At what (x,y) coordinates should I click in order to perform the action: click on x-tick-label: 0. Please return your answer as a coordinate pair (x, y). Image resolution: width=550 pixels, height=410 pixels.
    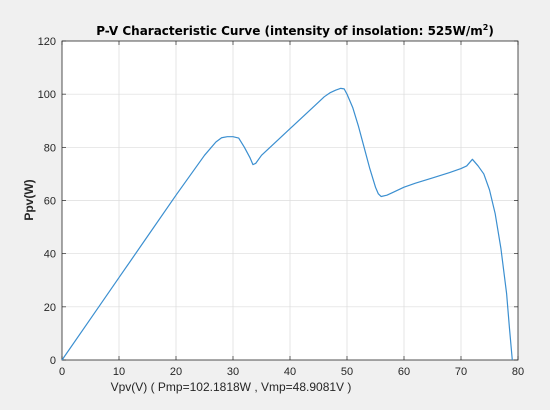
    Looking at the image, I should click on (62, 372).